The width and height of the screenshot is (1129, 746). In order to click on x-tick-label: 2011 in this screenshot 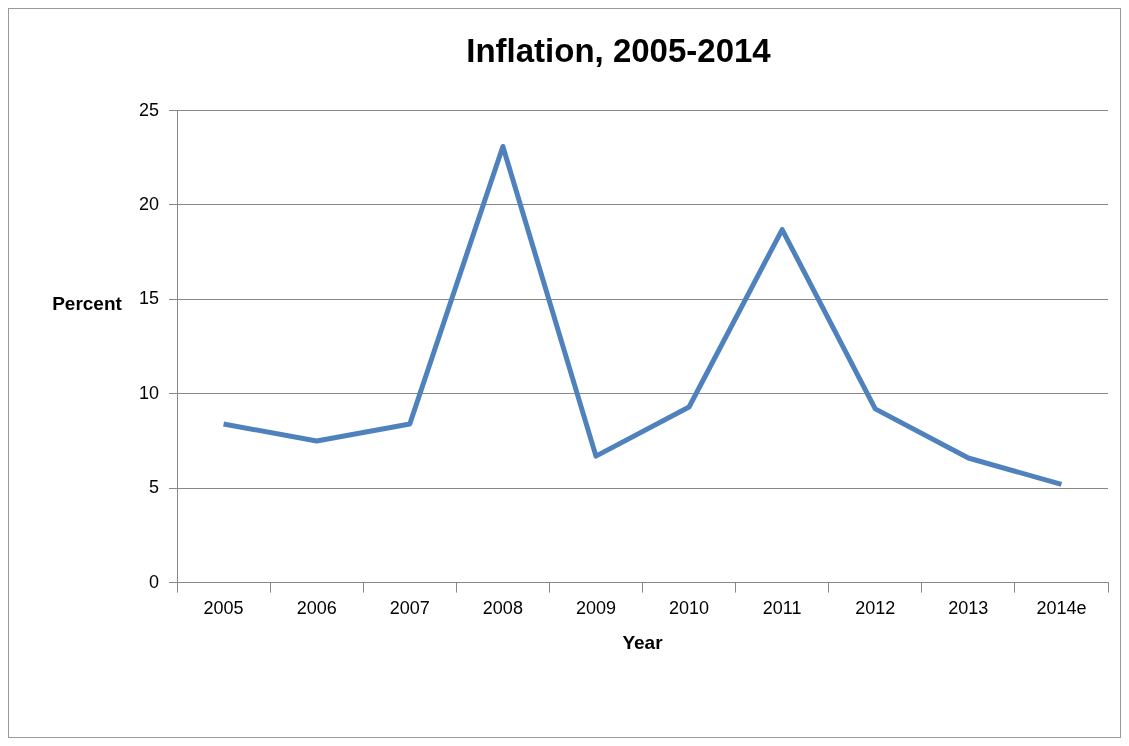, I will do `click(782, 608)`.